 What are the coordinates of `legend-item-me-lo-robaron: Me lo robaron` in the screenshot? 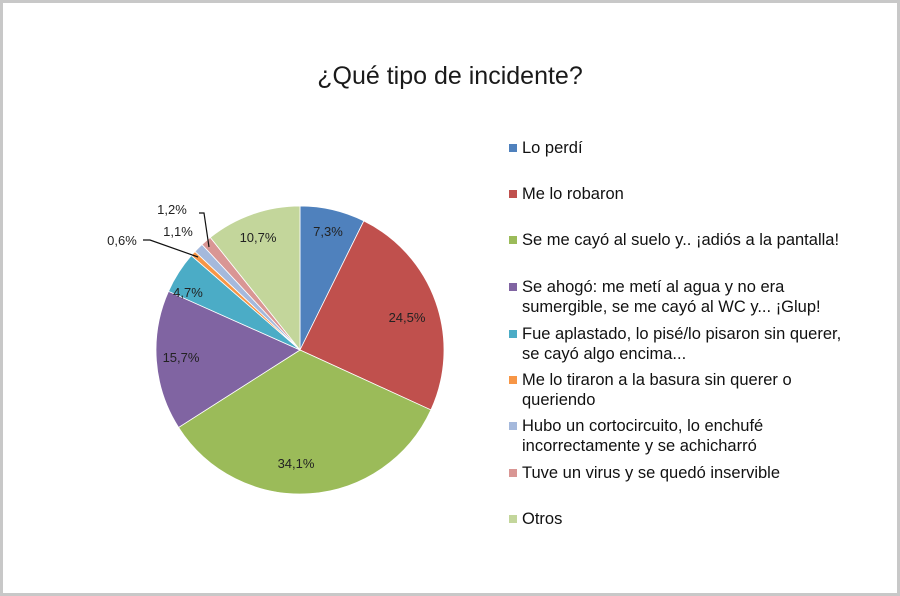 It's located at (566, 194).